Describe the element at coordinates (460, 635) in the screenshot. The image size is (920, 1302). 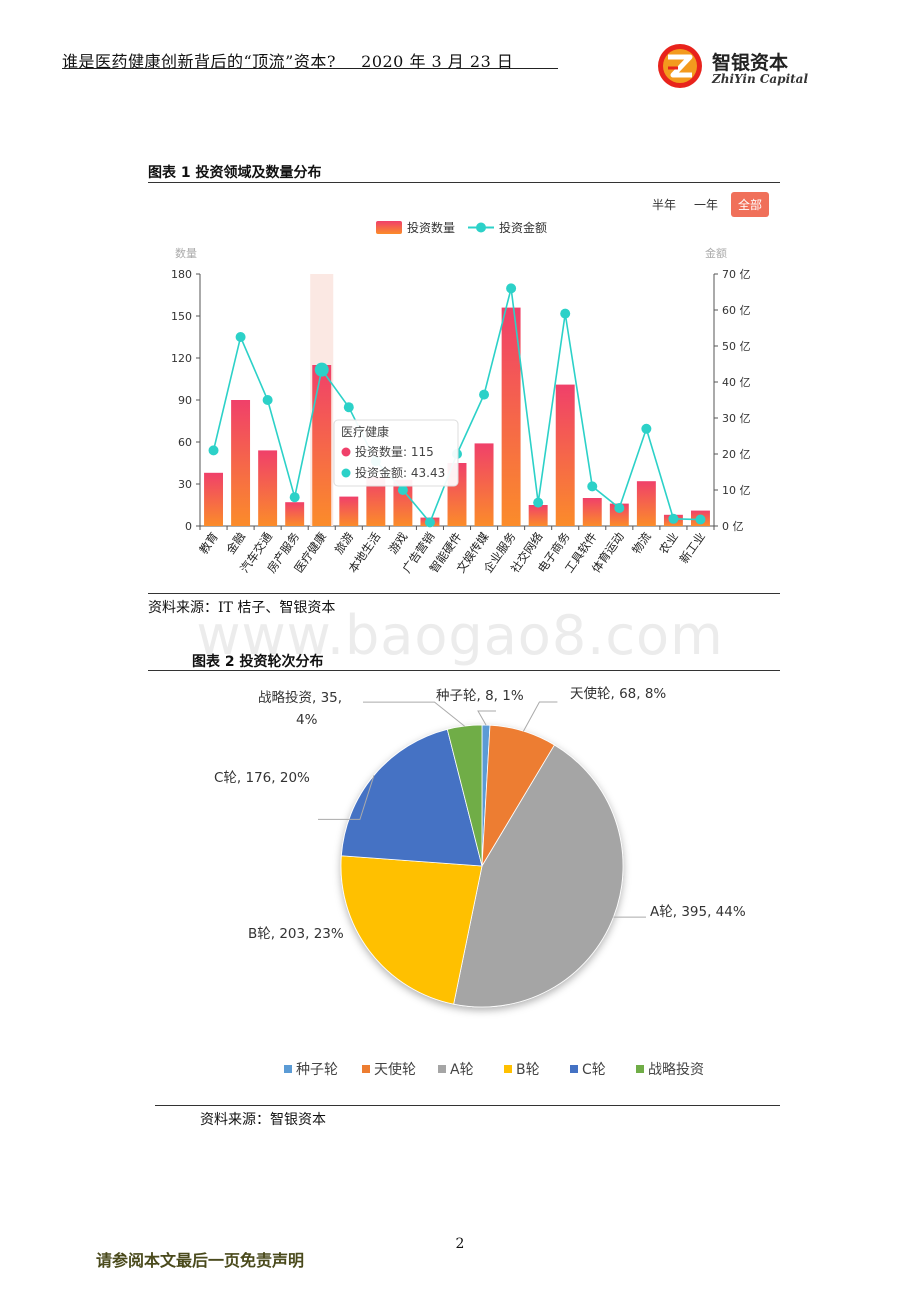
I see `watermark: www.baogao8.com` at that location.